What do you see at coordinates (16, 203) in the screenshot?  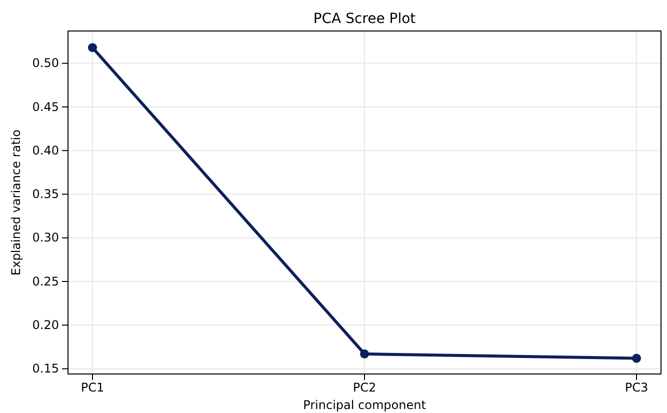 I see `y-axis-title: Explained variance ratio` at bounding box center [16, 203].